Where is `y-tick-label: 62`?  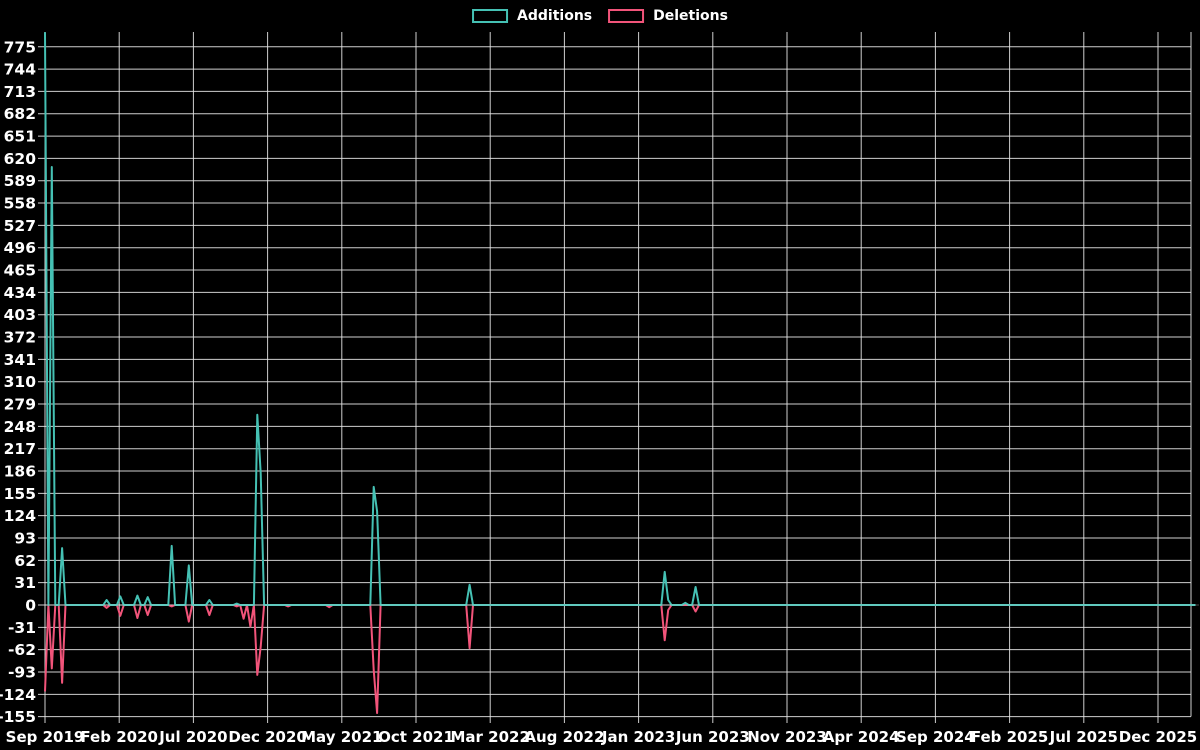
y-tick-label: 62 is located at coordinates (25, 561).